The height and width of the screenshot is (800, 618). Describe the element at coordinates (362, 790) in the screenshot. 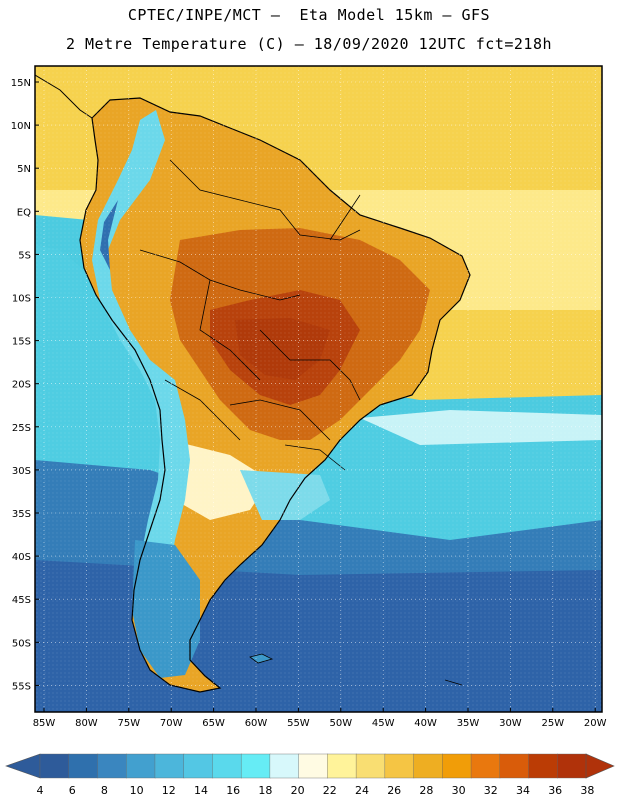

I see `colorbar-label: 24` at that location.